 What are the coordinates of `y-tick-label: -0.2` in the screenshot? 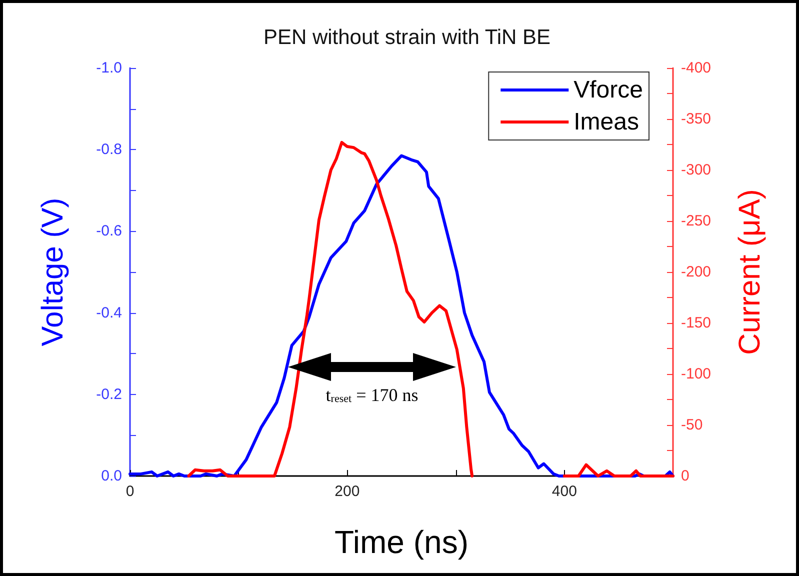 It's located at (109, 394).